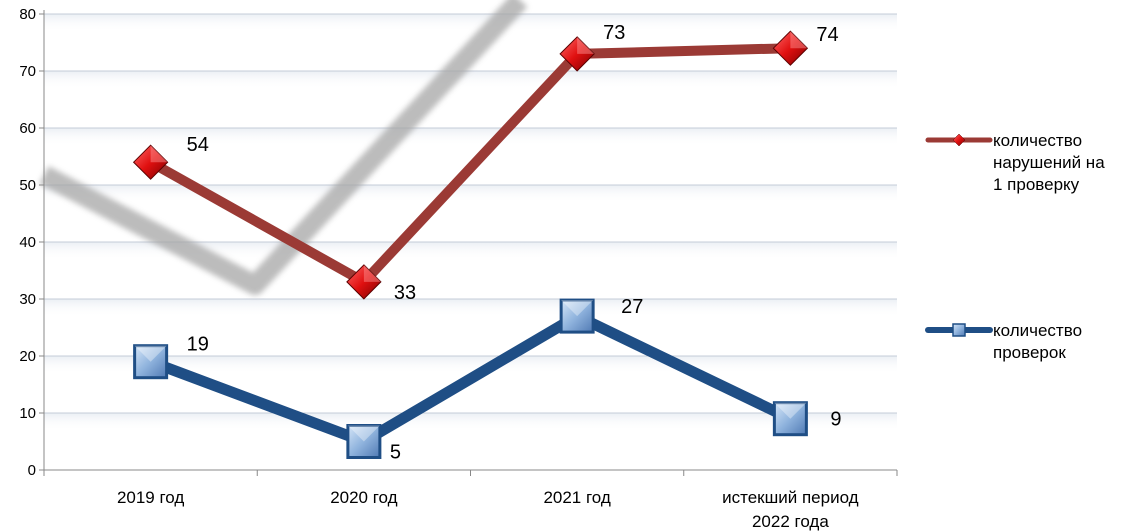 The height and width of the screenshot is (532, 1136). Describe the element at coordinates (27, 71) in the screenshot. I see `y-tick-label: 70` at that location.